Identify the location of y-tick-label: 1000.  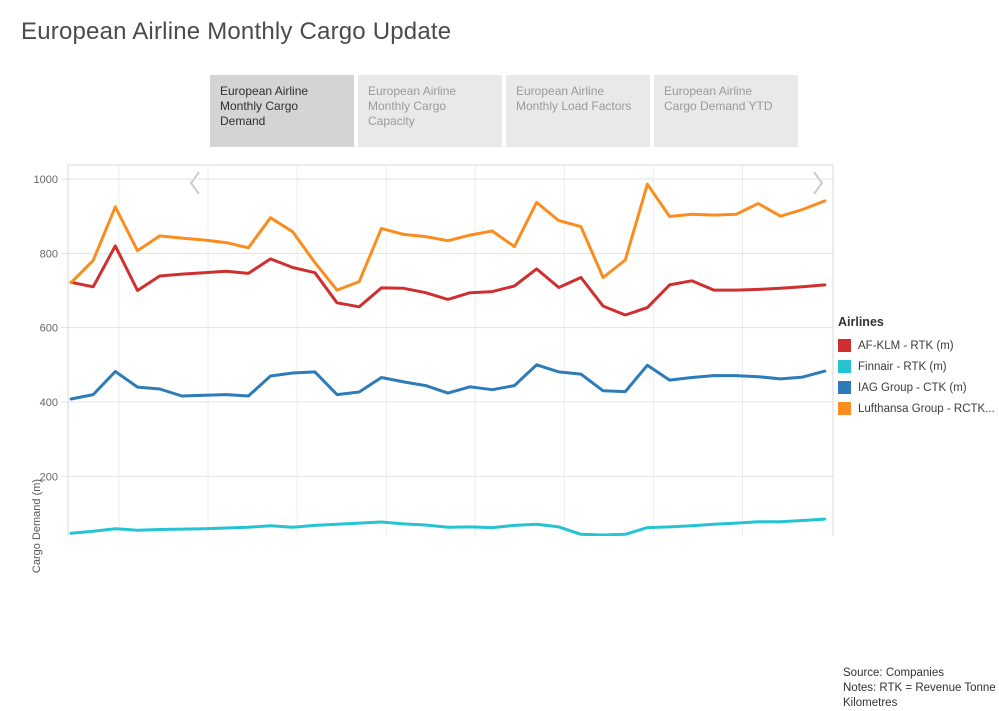
(46, 180).